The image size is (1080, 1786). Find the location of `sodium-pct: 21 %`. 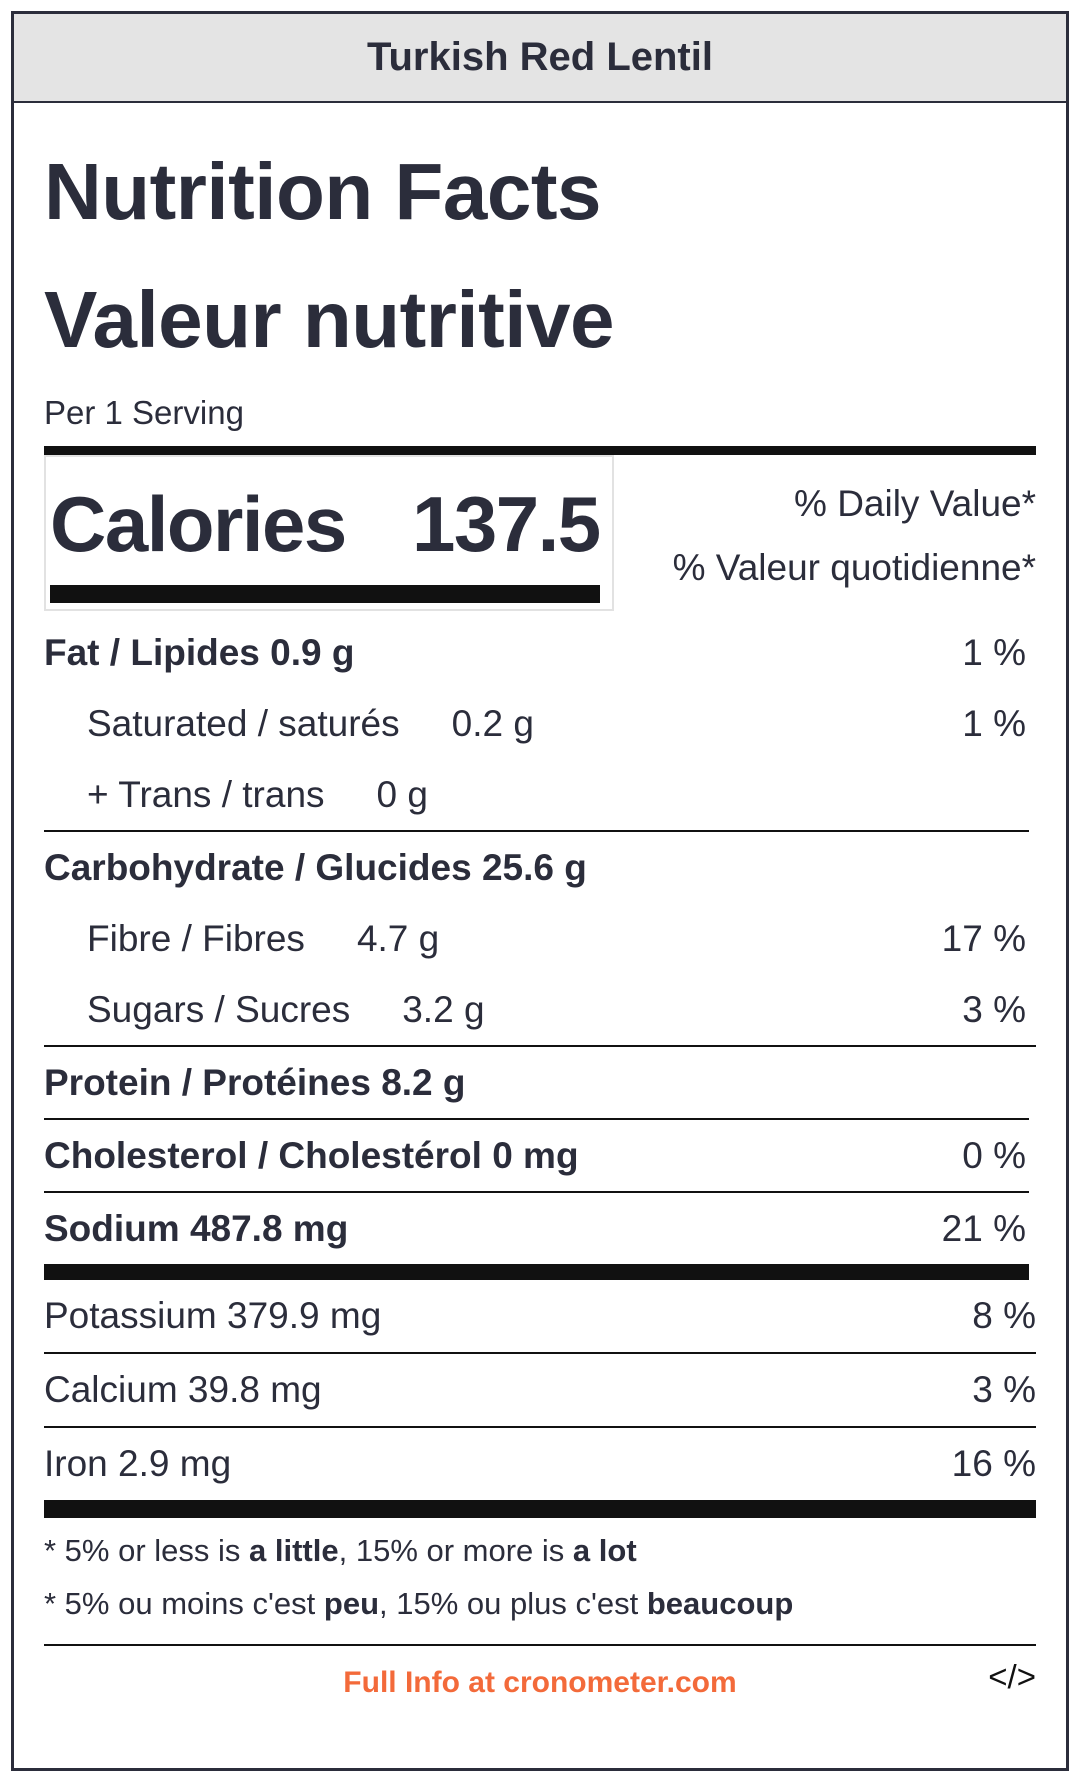

sodium-pct: 21 % is located at coordinates (983, 1228).